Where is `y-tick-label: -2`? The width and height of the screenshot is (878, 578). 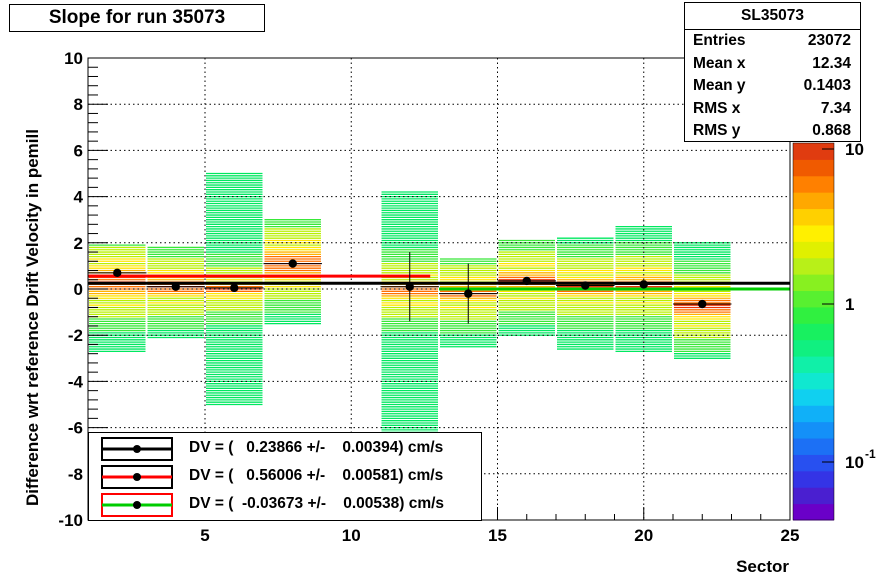
y-tick-label: -2 is located at coordinates (75, 335).